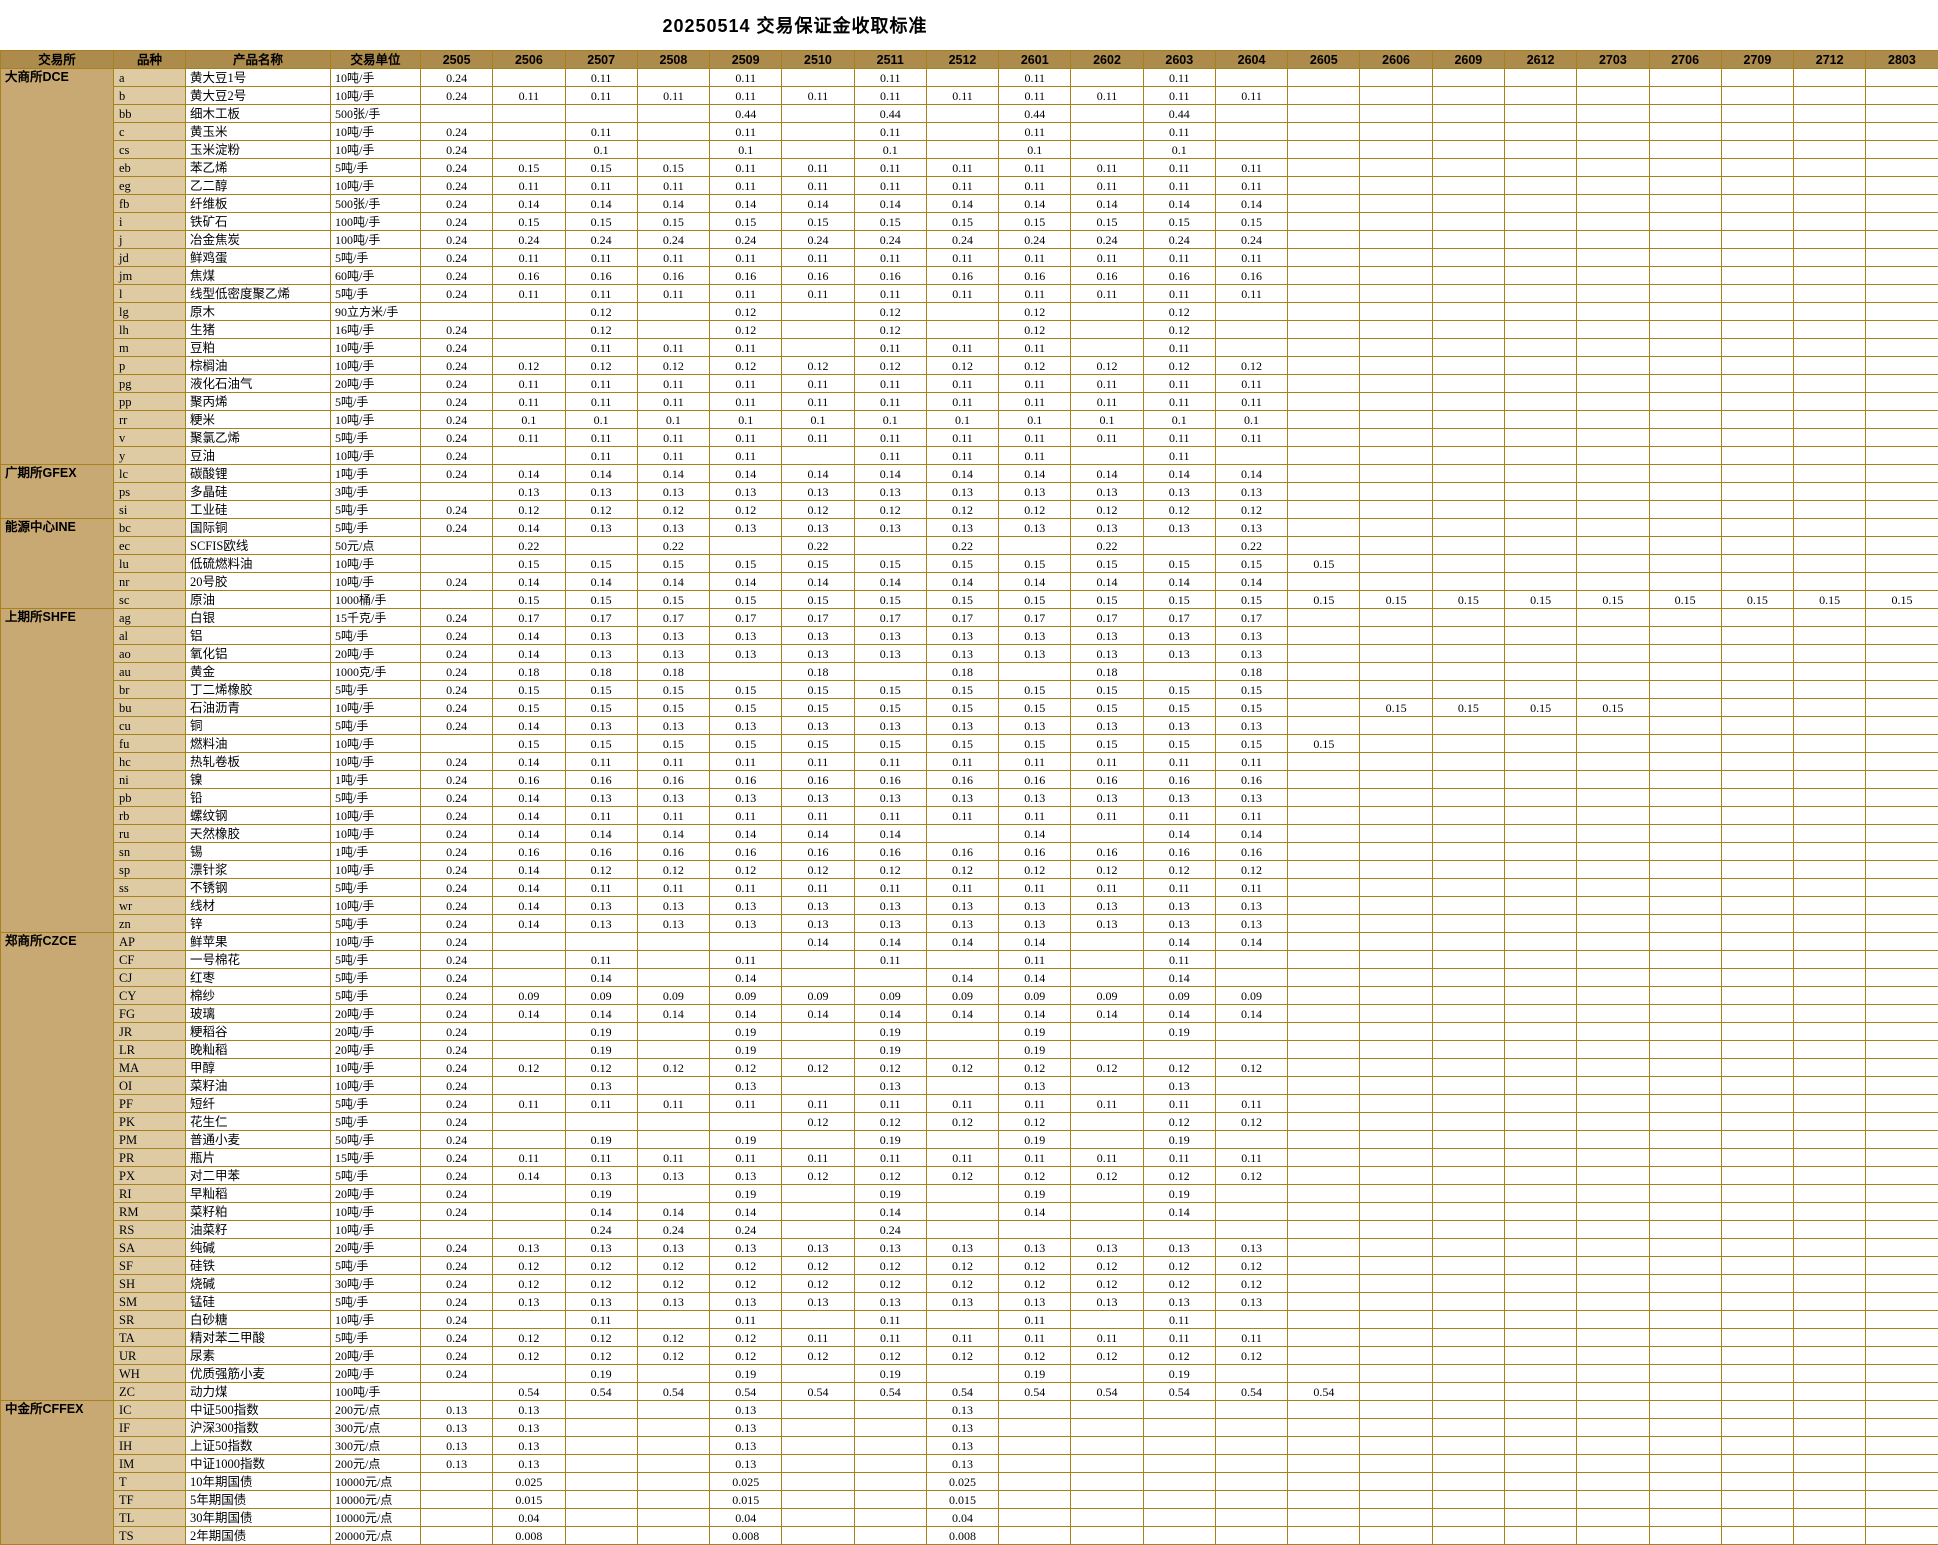 This screenshot has width=1938, height=1545. What do you see at coordinates (150, 528) in the screenshot?
I see `product-code: bc` at bounding box center [150, 528].